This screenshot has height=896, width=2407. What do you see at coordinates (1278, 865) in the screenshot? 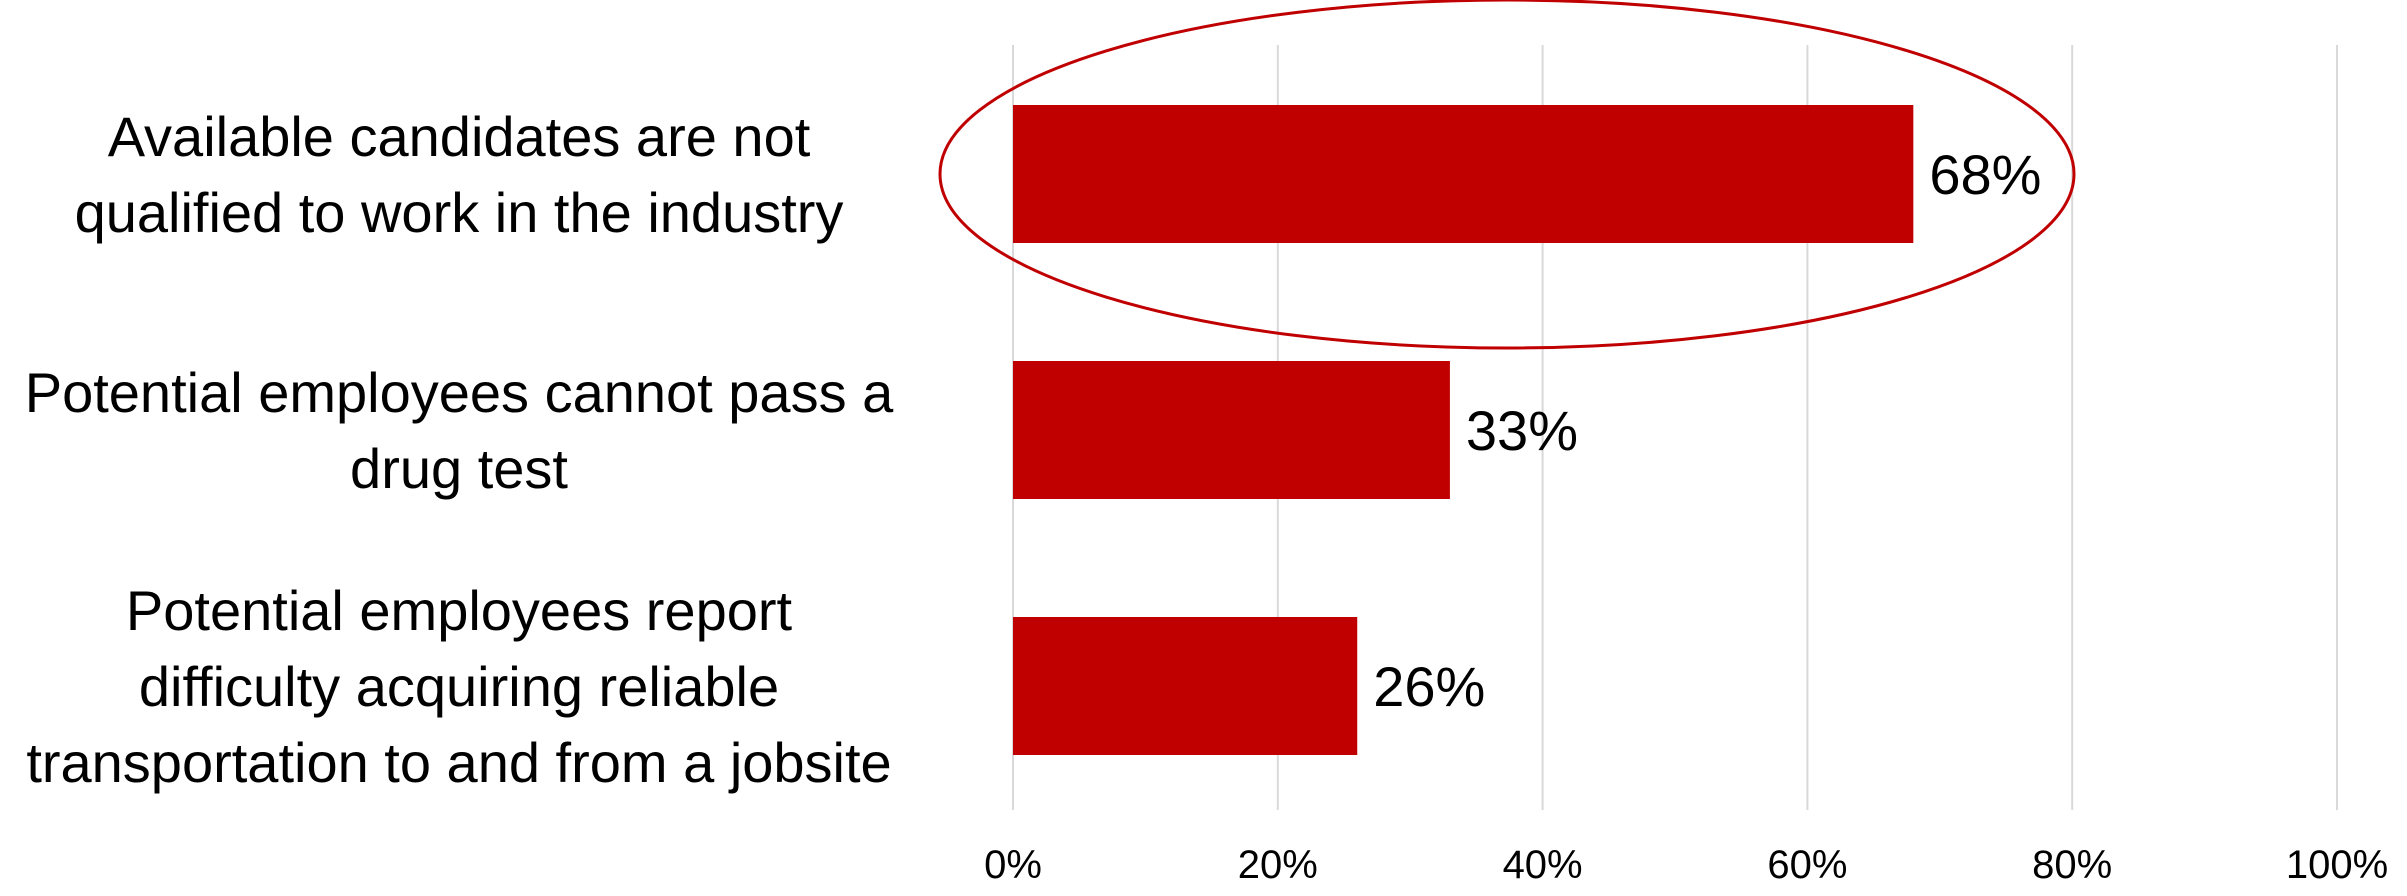
I see `x-tick-label: 20%` at bounding box center [1278, 865].